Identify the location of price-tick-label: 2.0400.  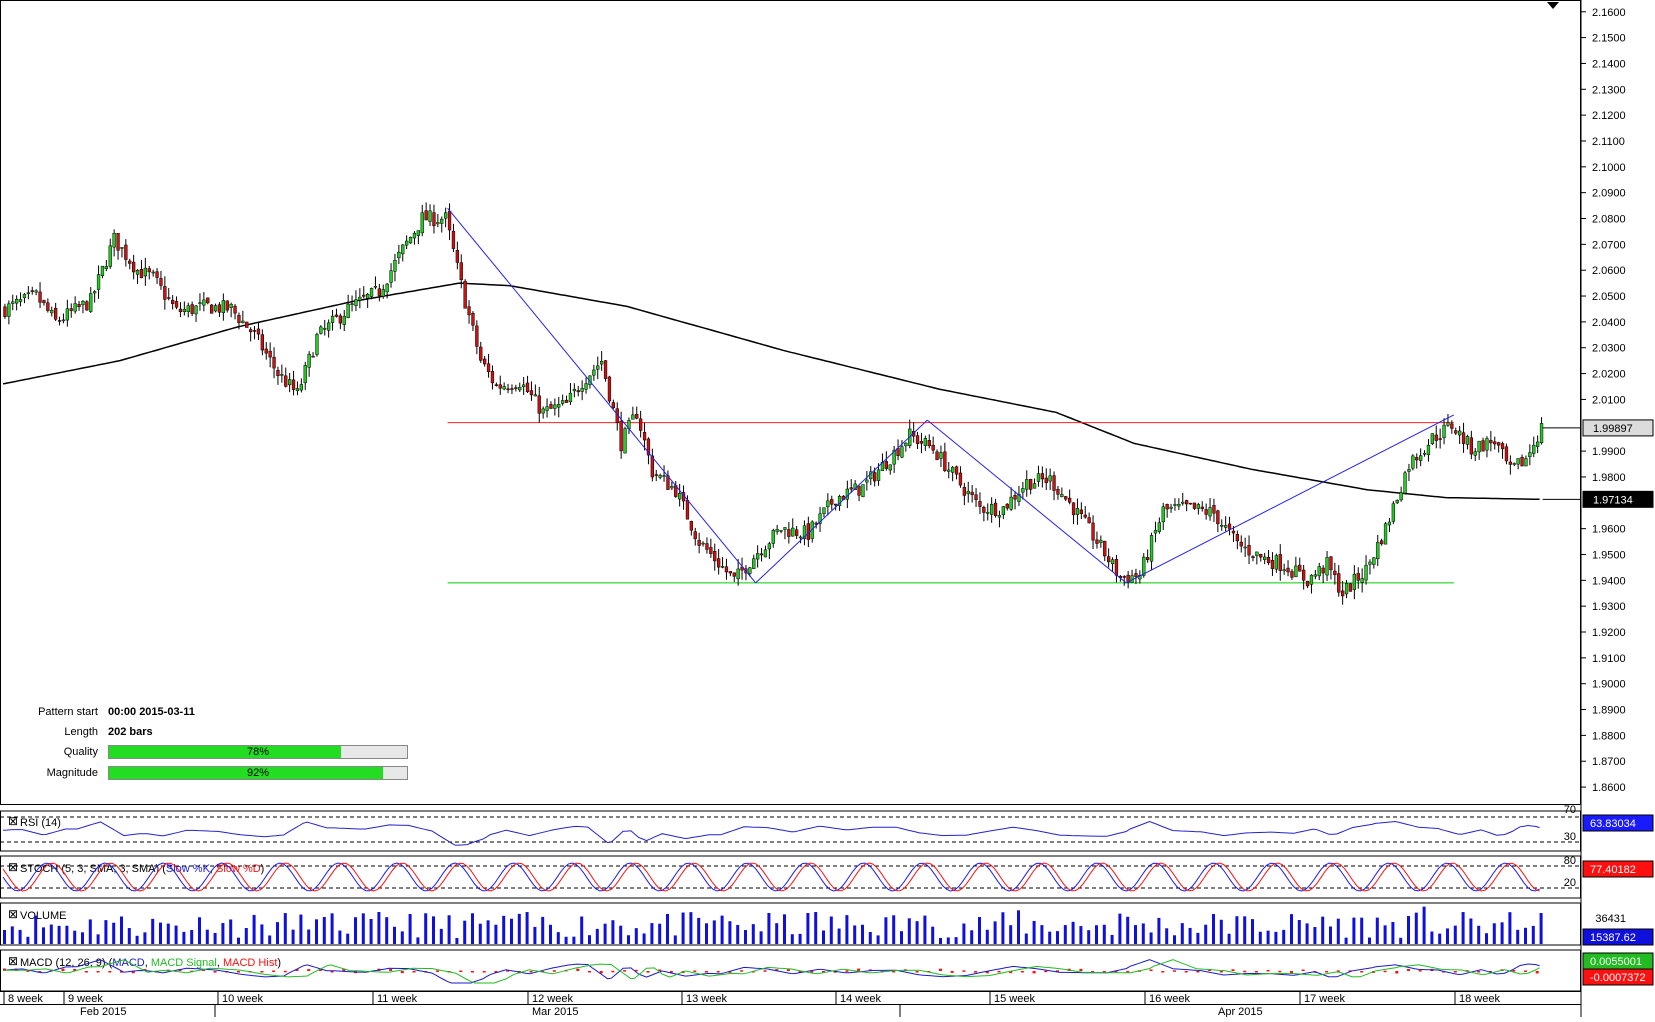
(1609, 323).